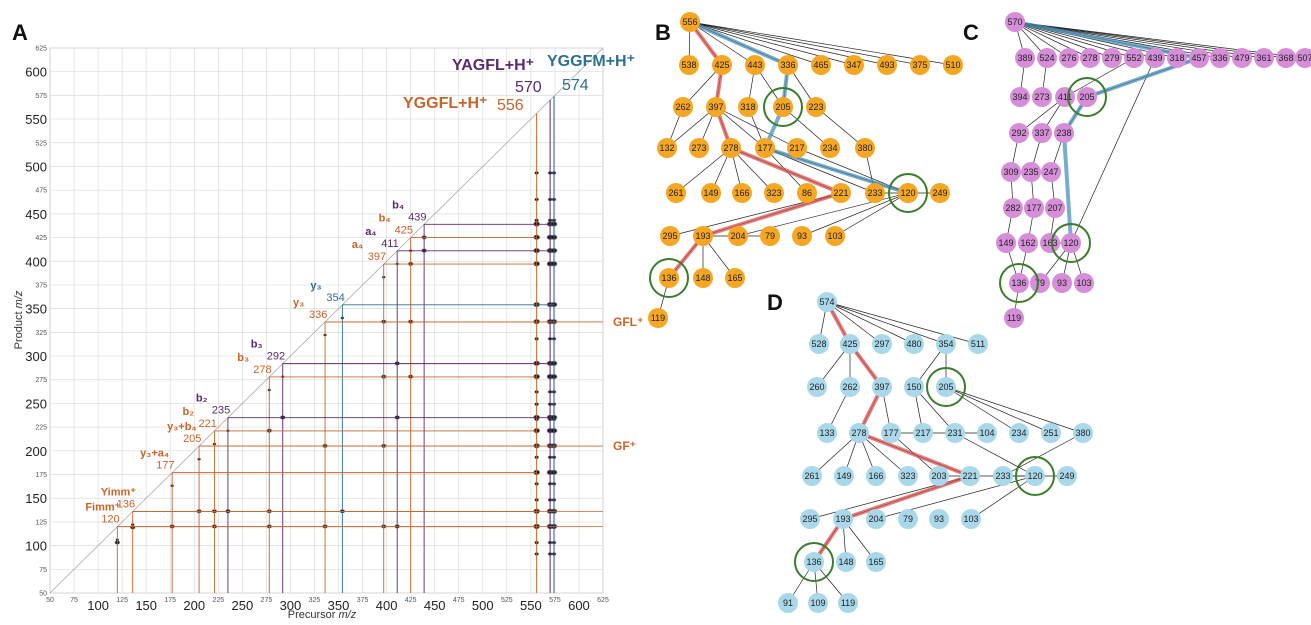 The height and width of the screenshot is (625, 1311). What do you see at coordinates (807, 193) in the screenshot?
I see `network-node-label: 86` at bounding box center [807, 193].